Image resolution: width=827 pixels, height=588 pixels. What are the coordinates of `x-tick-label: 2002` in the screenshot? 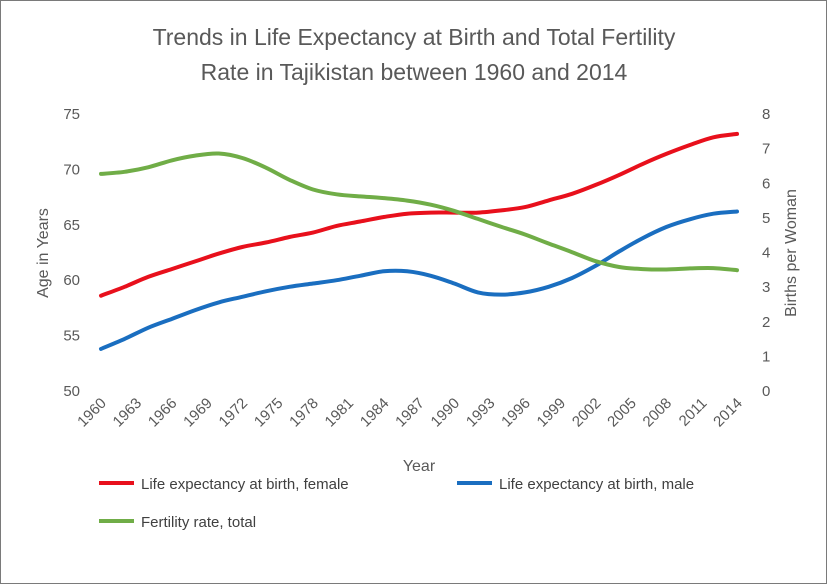 It's located at (587, 413).